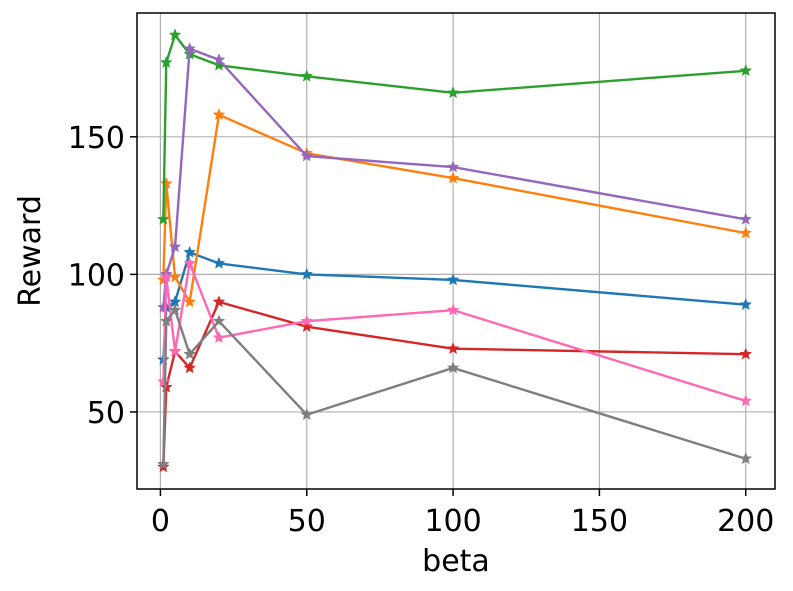 This screenshot has width=793, height=591. Describe the element at coordinates (599, 521) in the screenshot. I see `x-tick-label: 150` at that location.